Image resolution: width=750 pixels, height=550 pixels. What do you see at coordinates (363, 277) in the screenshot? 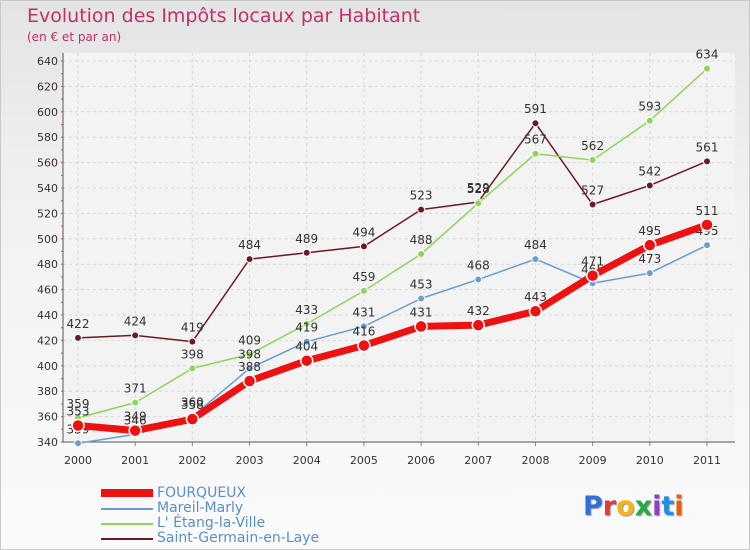
I see `data-label-l-tang-la-ville: 459` at bounding box center [363, 277].